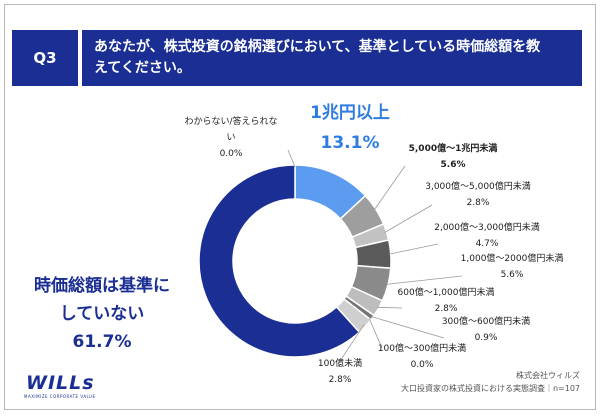 This screenshot has width=602, height=416. Describe the element at coordinates (512, 267) in the screenshot. I see `label-1000-2000: 1,000億〜2000億円未満 5.6%` at that location.